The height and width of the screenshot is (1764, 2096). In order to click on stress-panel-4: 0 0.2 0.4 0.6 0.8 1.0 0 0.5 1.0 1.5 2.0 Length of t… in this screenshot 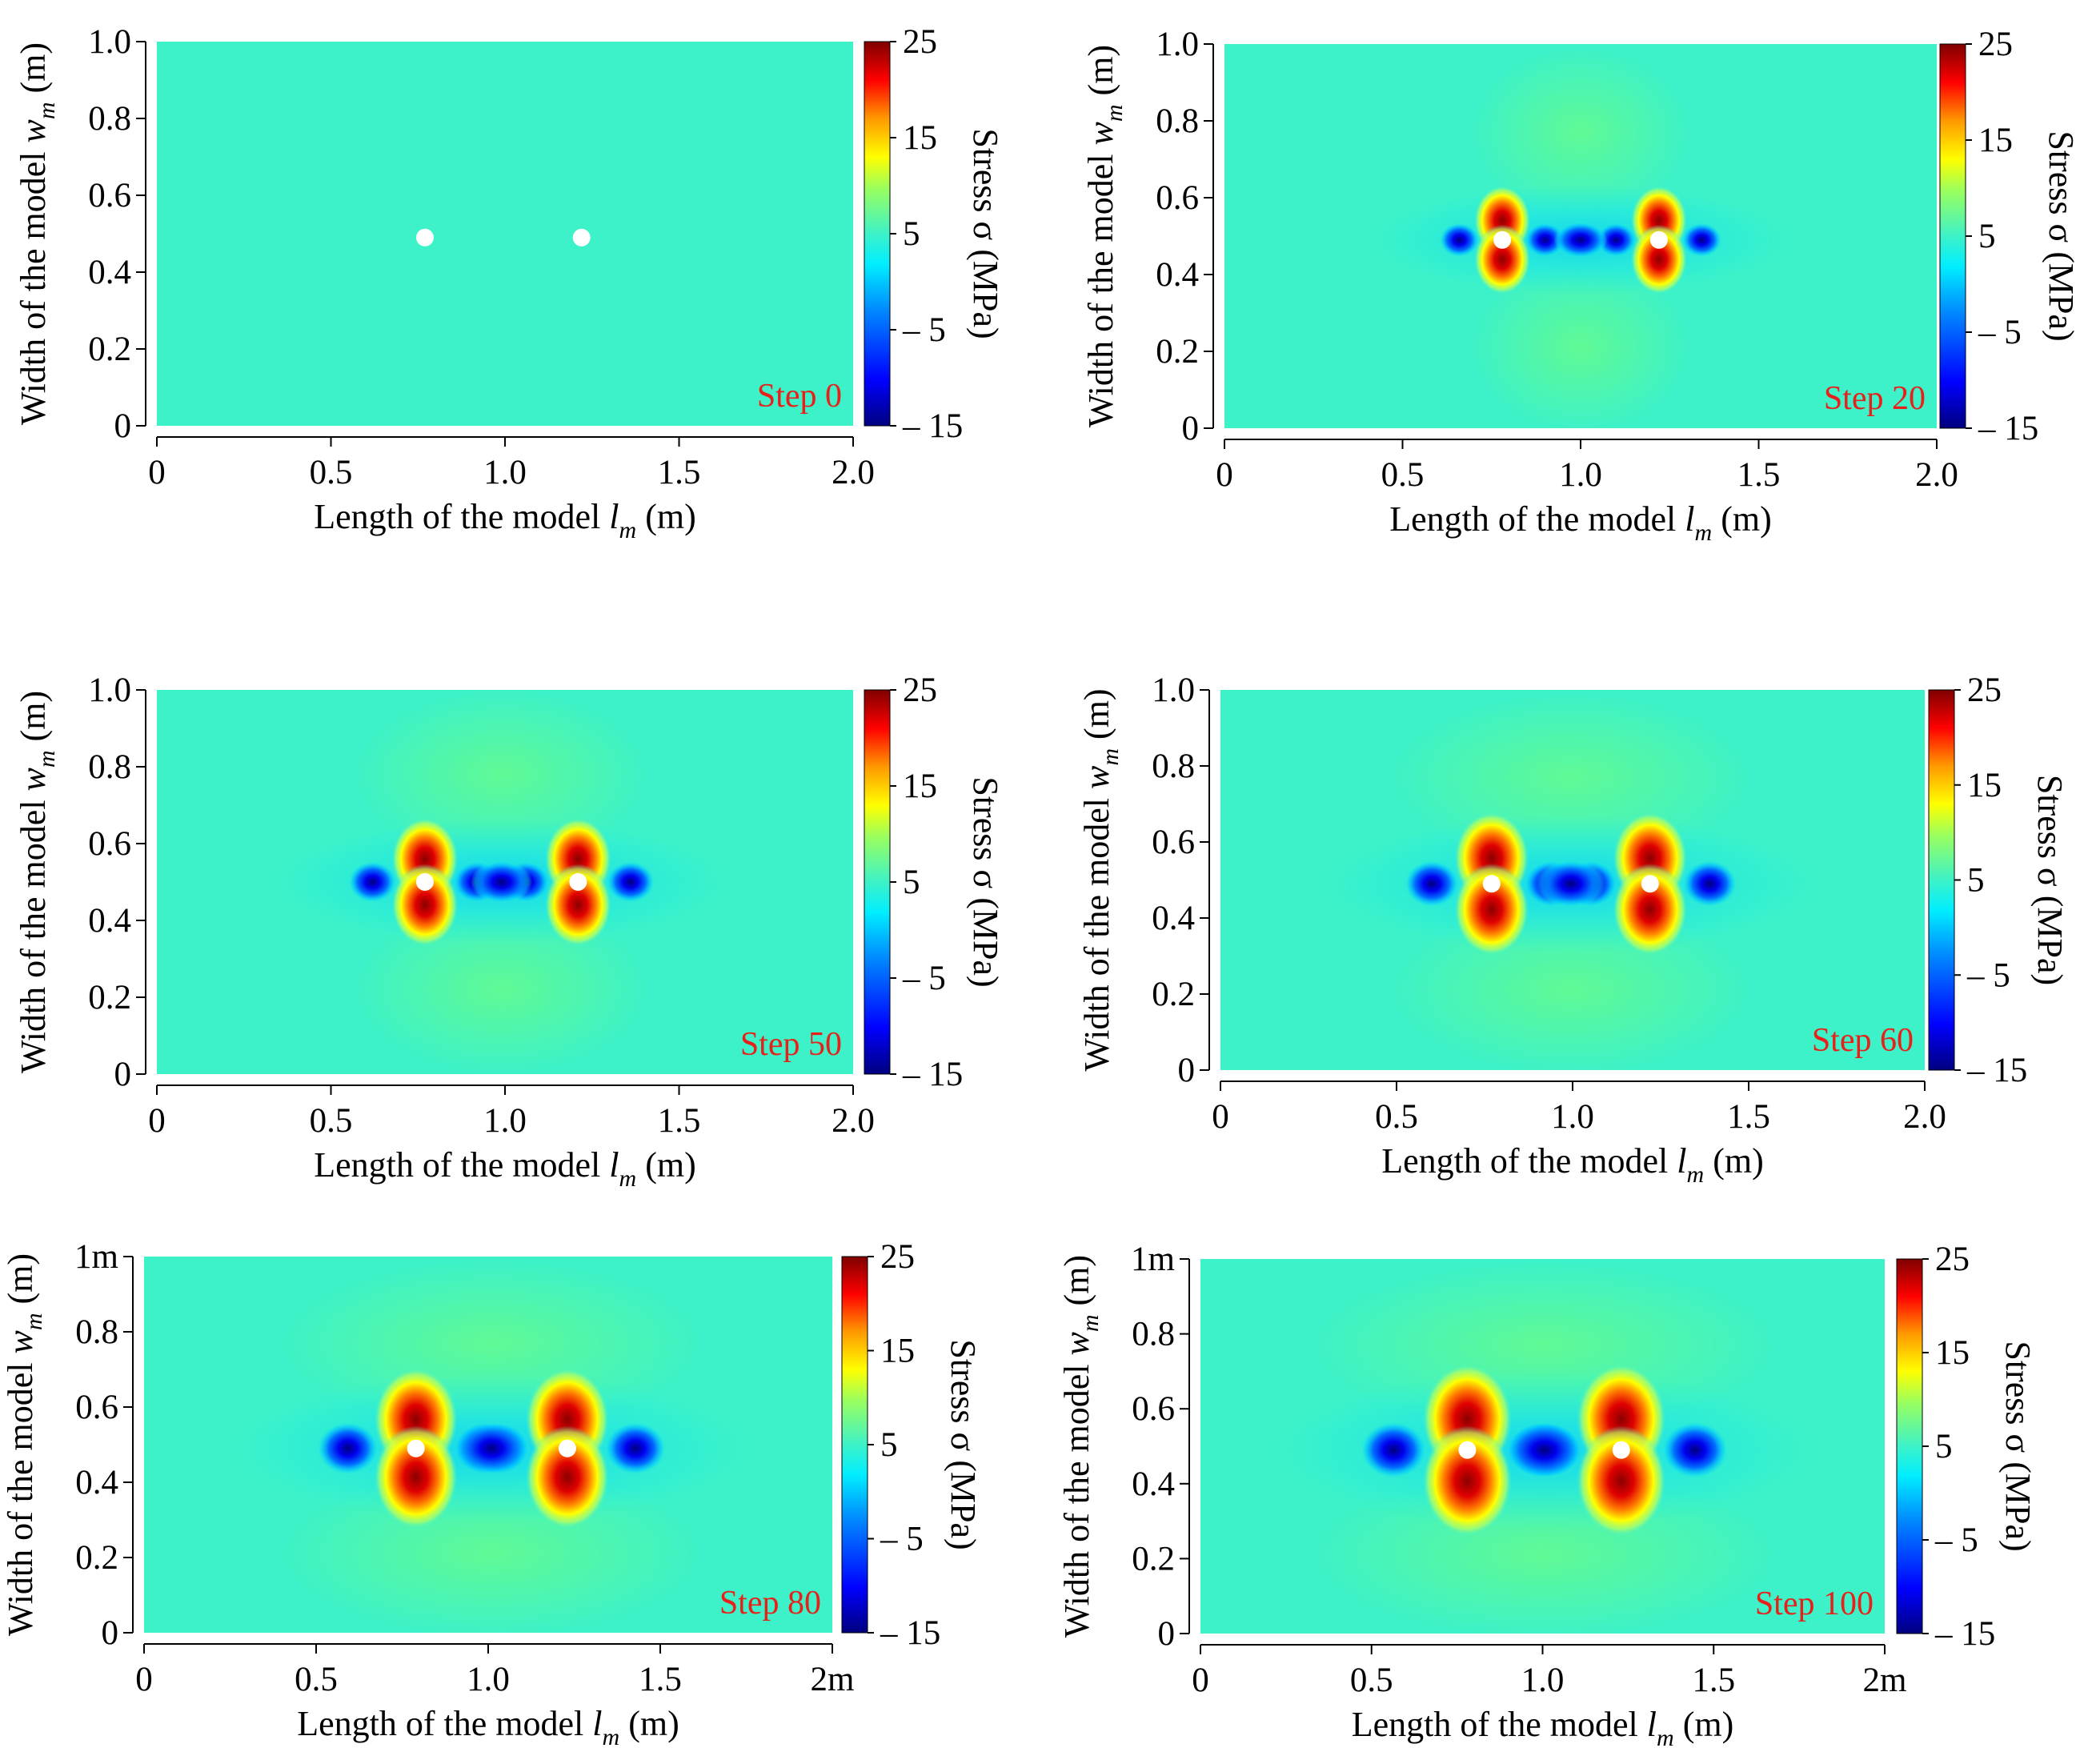, I will do `click(1573, 930)`.